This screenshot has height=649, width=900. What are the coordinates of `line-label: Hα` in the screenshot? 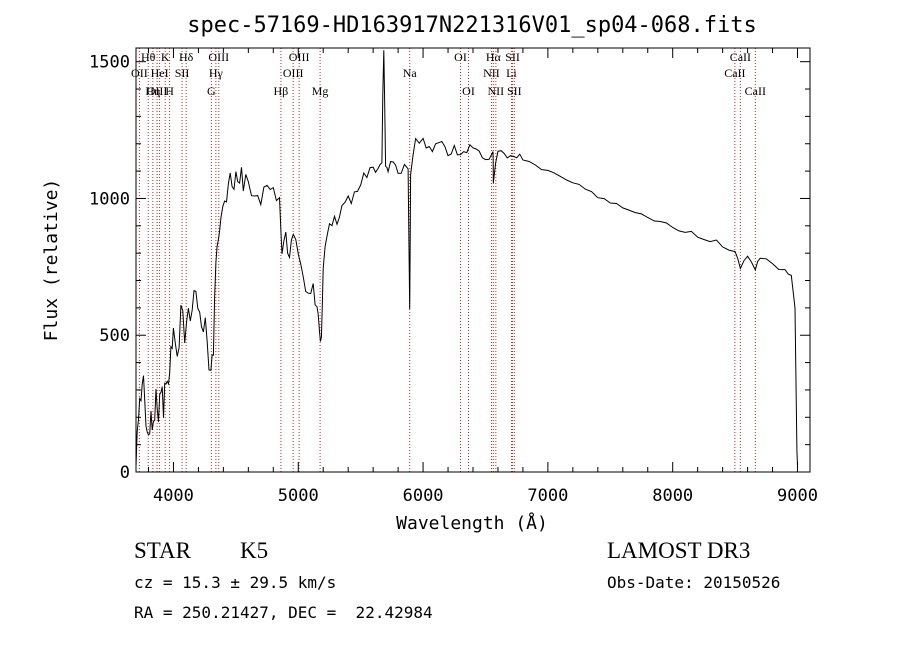 It's located at (494, 57).